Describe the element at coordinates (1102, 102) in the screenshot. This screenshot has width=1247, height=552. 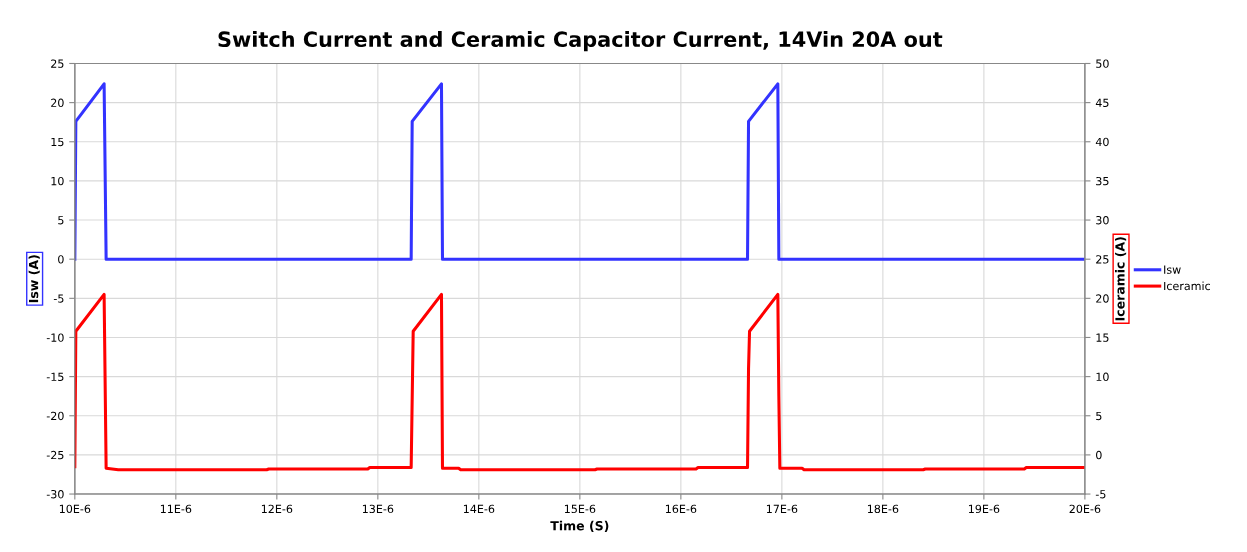
I see `y2-tick-label: 45` at that location.